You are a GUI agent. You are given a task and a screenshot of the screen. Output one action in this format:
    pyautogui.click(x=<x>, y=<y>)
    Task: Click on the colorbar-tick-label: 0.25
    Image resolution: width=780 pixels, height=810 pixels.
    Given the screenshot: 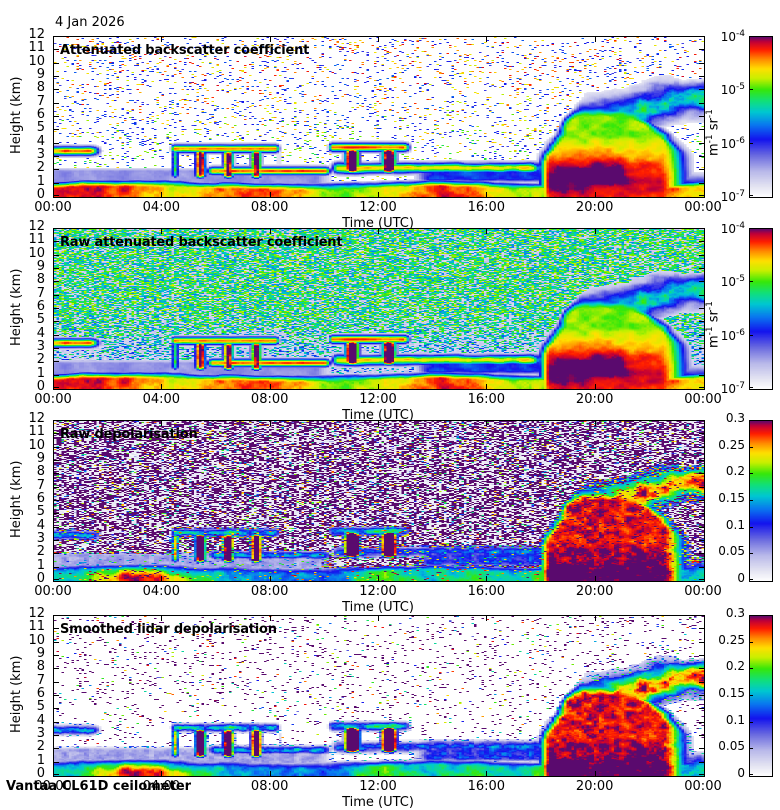 What is the action you would take?
    pyautogui.click(x=731, y=444)
    